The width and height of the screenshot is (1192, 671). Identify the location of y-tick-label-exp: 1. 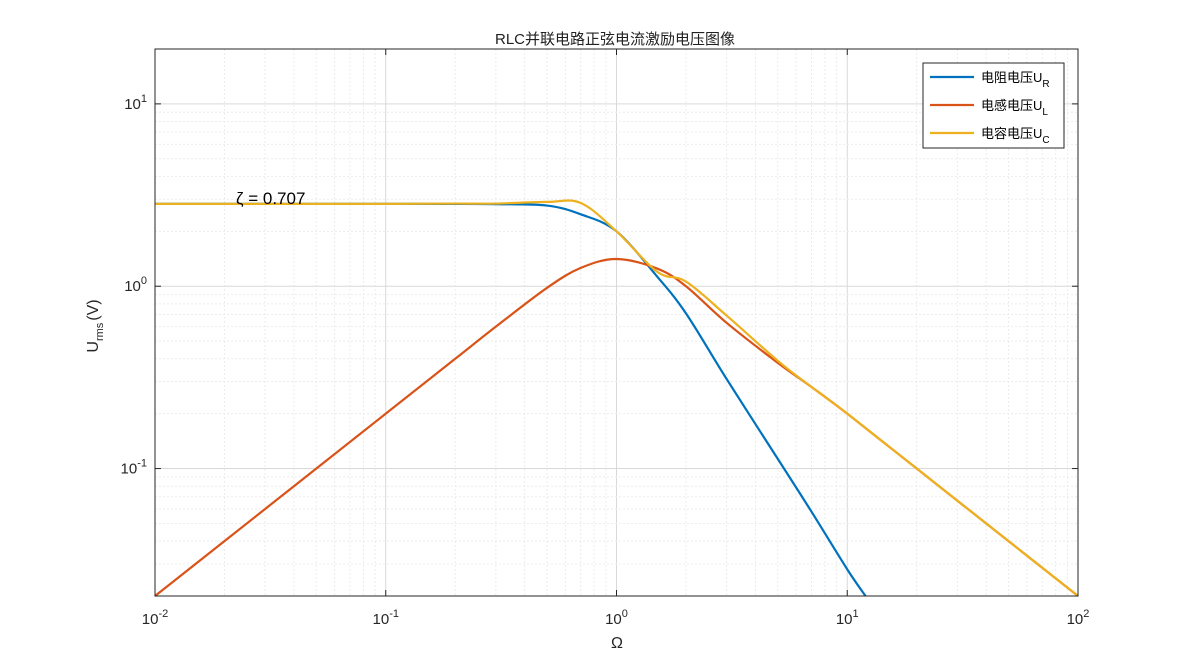
(144, 99).